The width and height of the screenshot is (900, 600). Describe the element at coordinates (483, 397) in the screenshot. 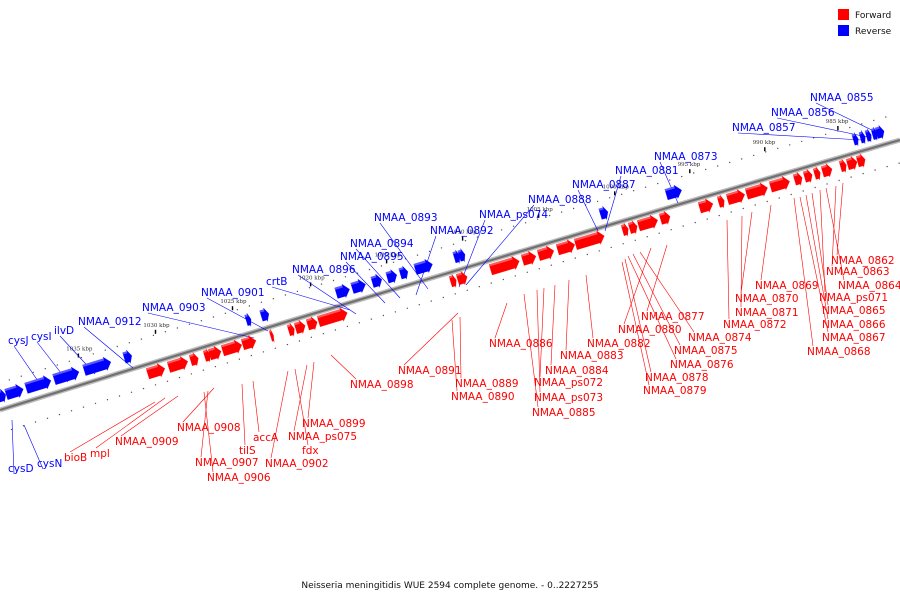

I see `gene-label: NMAA_0890` at that location.